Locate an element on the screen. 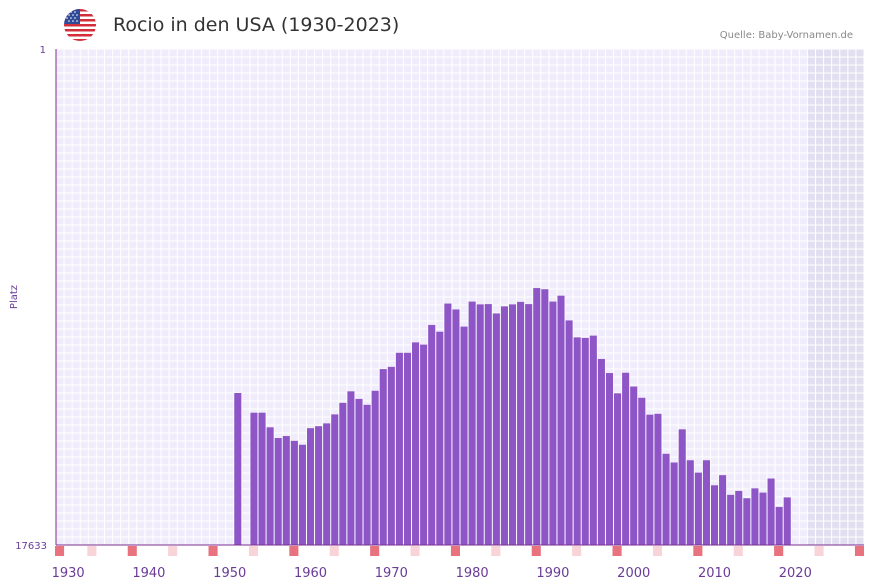  chart-title: Rocio in den USA (1930-2023) is located at coordinates (256, 25).